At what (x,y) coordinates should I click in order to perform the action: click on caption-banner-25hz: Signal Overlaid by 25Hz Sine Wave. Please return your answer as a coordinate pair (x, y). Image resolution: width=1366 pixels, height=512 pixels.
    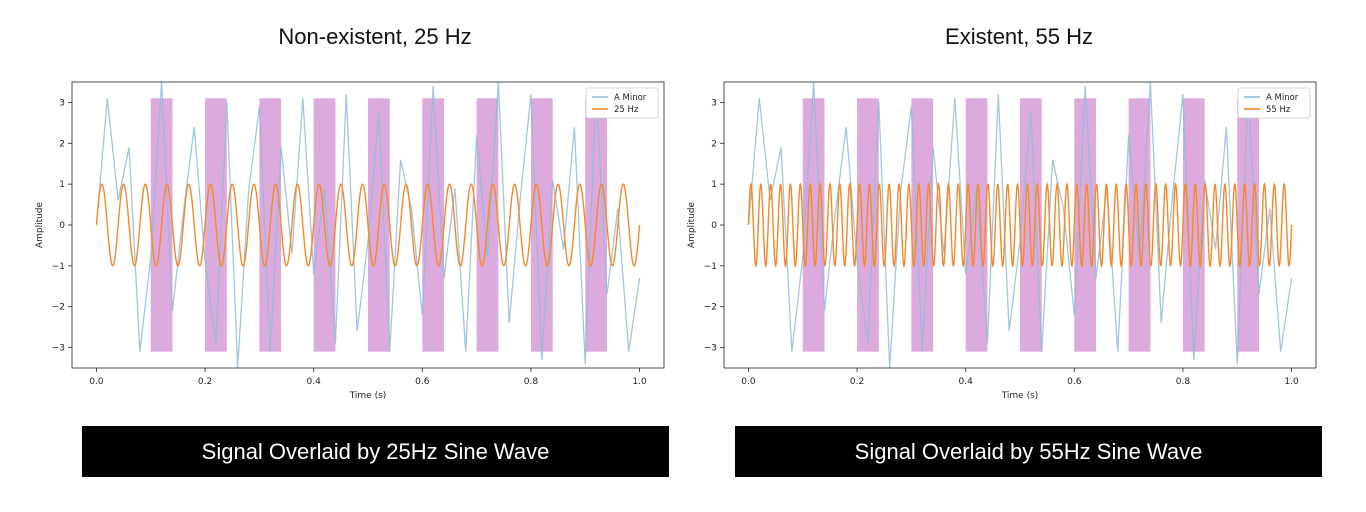
    Looking at the image, I should click on (375, 451).